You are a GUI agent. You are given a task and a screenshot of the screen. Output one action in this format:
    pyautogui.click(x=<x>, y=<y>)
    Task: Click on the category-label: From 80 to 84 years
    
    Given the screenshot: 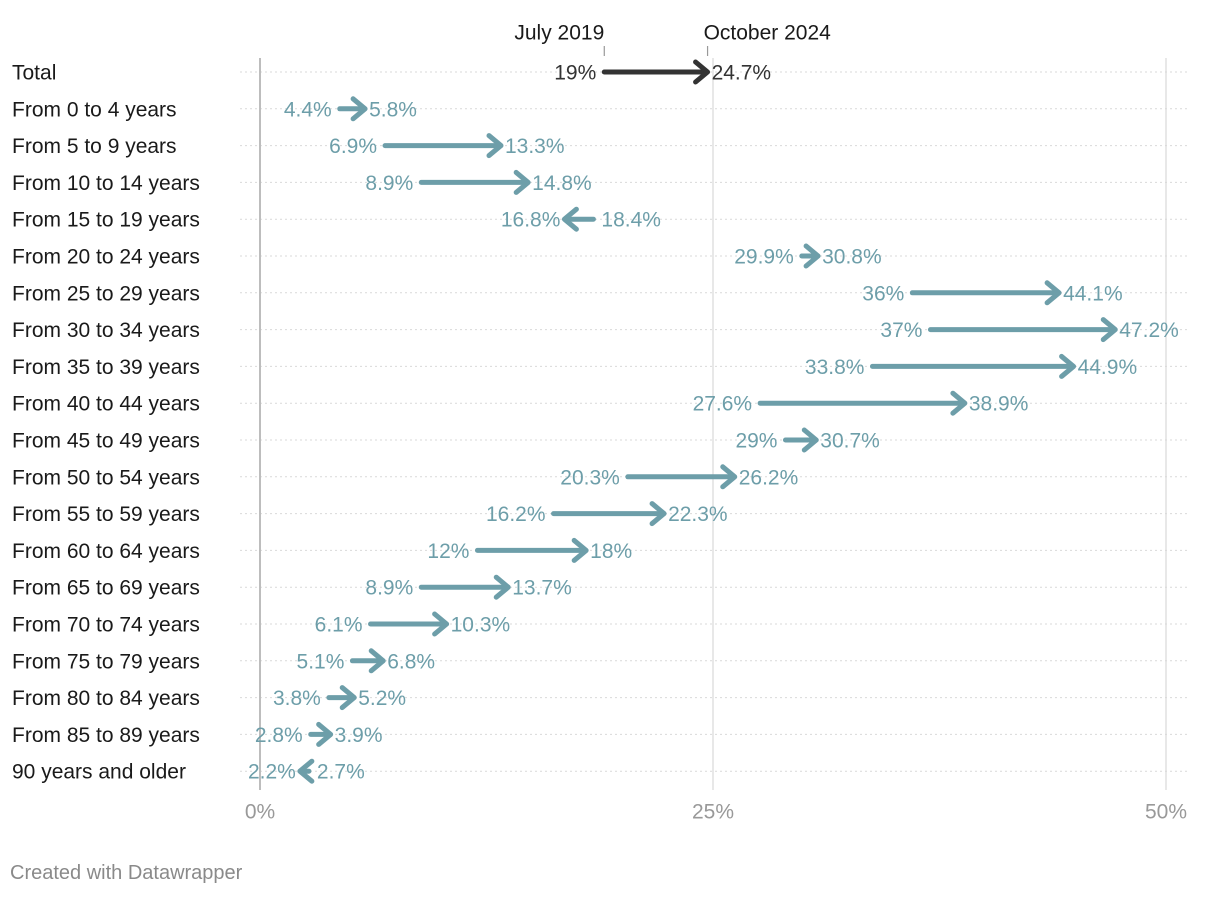 What is the action you would take?
    pyautogui.click(x=106, y=698)
    